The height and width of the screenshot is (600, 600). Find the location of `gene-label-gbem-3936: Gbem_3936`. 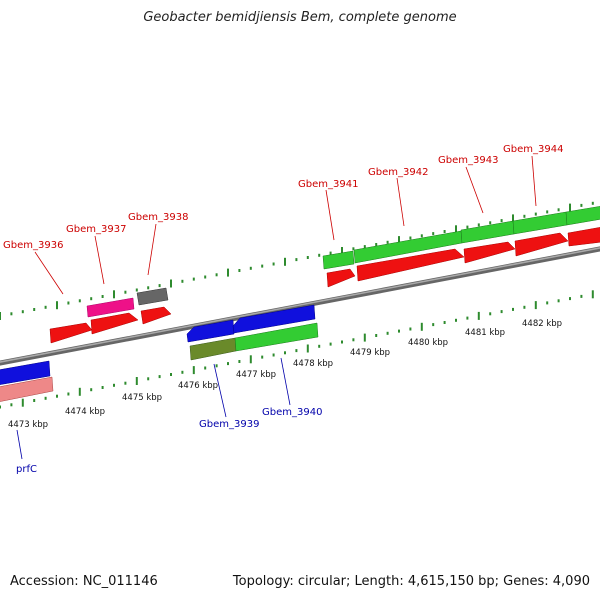

gene-label-gbem-3936: Gbem_3936 is located at coordinates (33, 245).